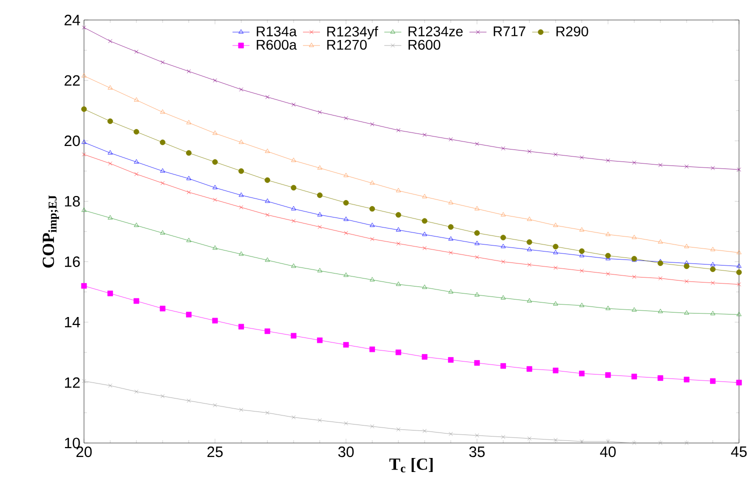 The height and width of the screenshot is (485, 751). What do you see at coordinates (347, 45) in the screenshot?
I see `legend-label: R1270` at bounding box center [347, 45].